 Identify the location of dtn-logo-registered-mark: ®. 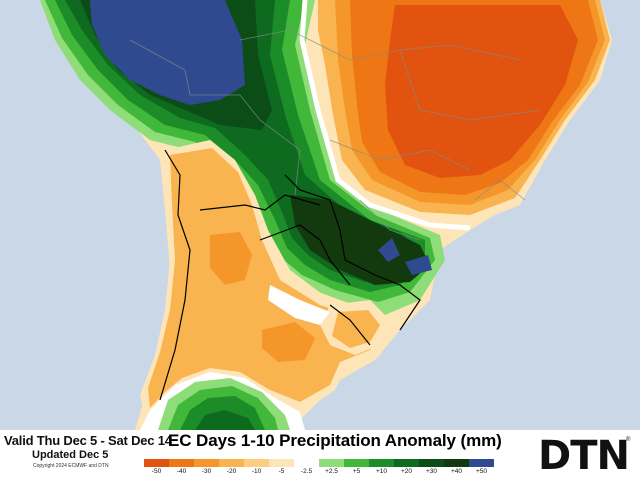
(628, 440).